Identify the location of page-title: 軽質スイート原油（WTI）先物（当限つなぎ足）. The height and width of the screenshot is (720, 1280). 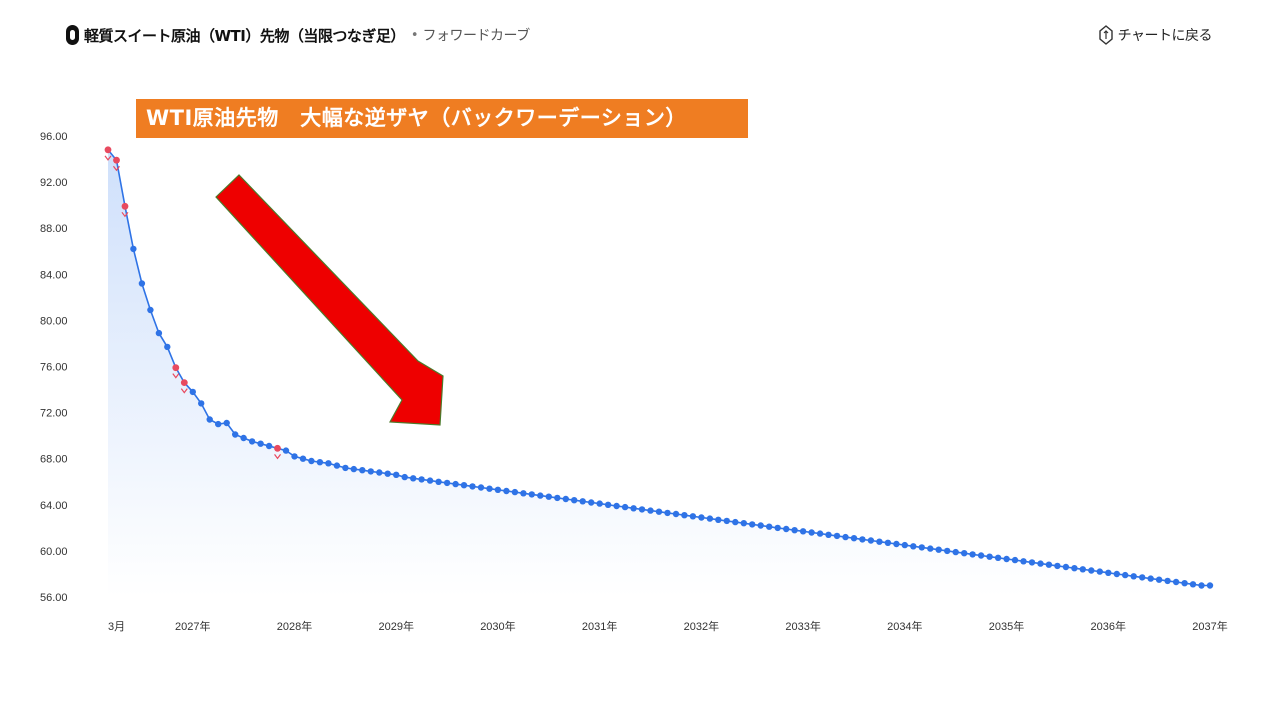
(244, 35).